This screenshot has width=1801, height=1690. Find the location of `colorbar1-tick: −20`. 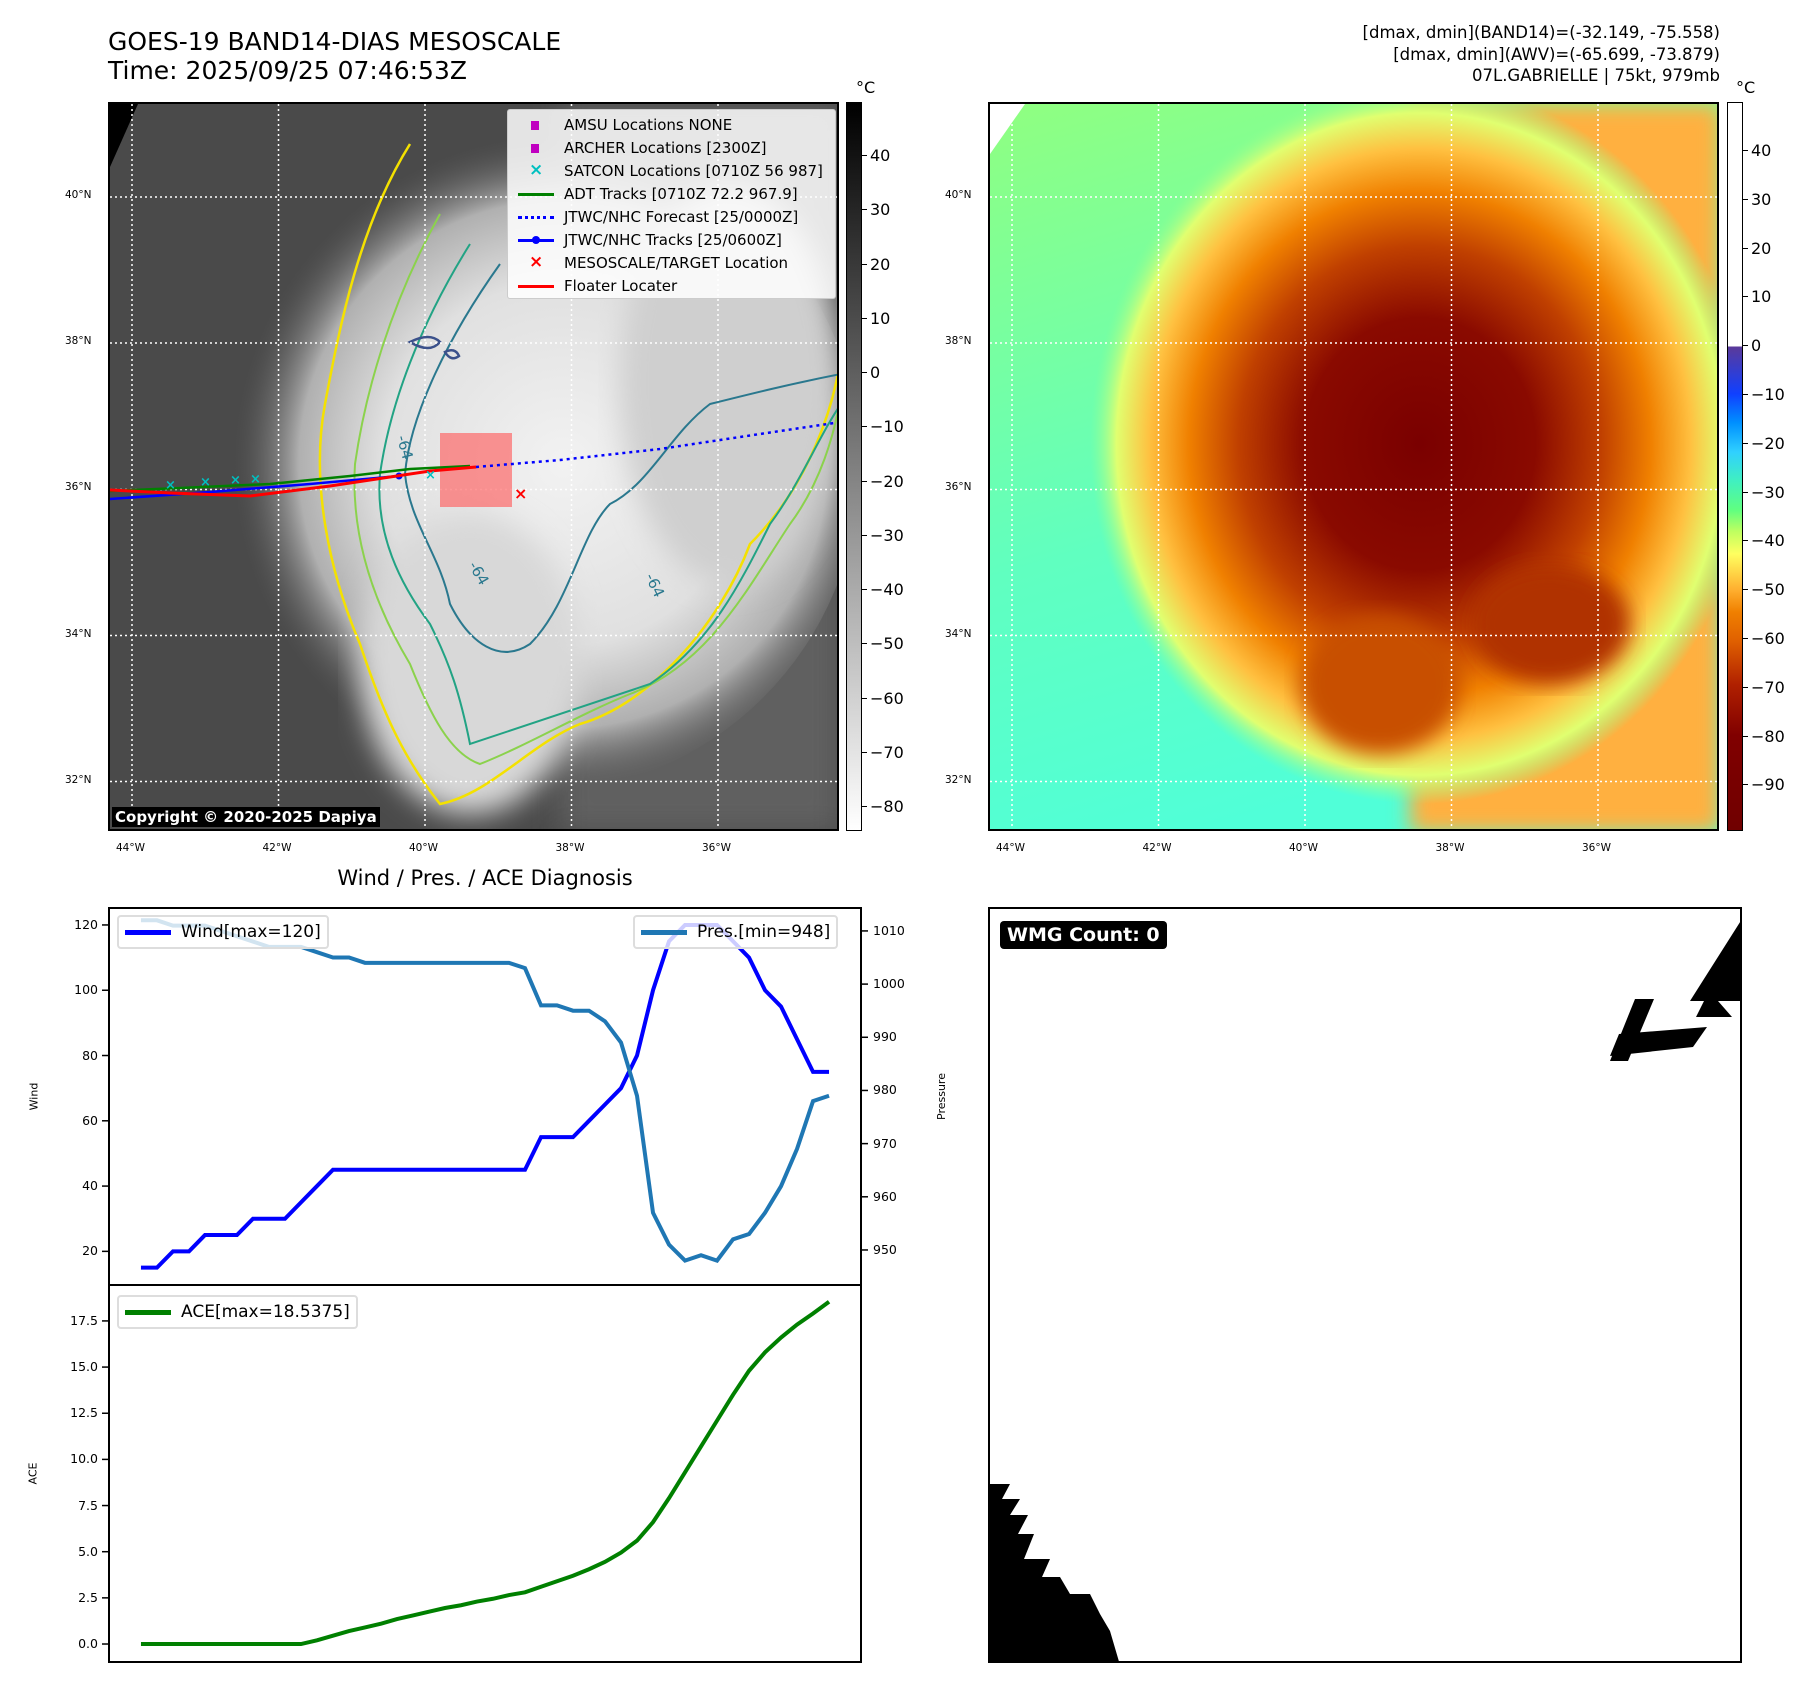

colorbar1-tick: −20 is located at coordinates (883, 481).